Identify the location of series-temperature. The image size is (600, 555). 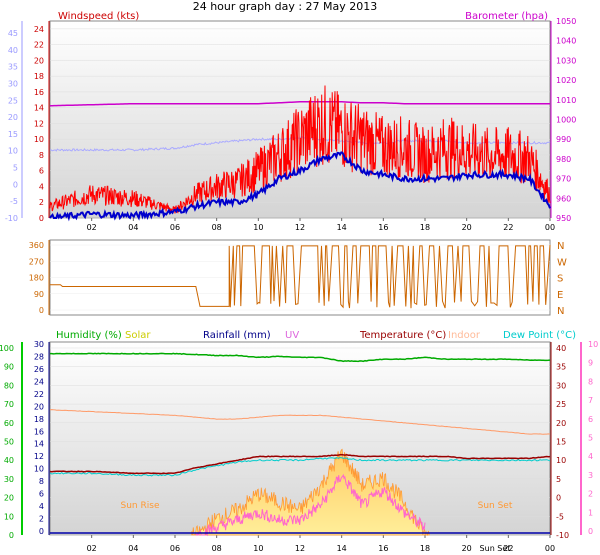
(300, 464).